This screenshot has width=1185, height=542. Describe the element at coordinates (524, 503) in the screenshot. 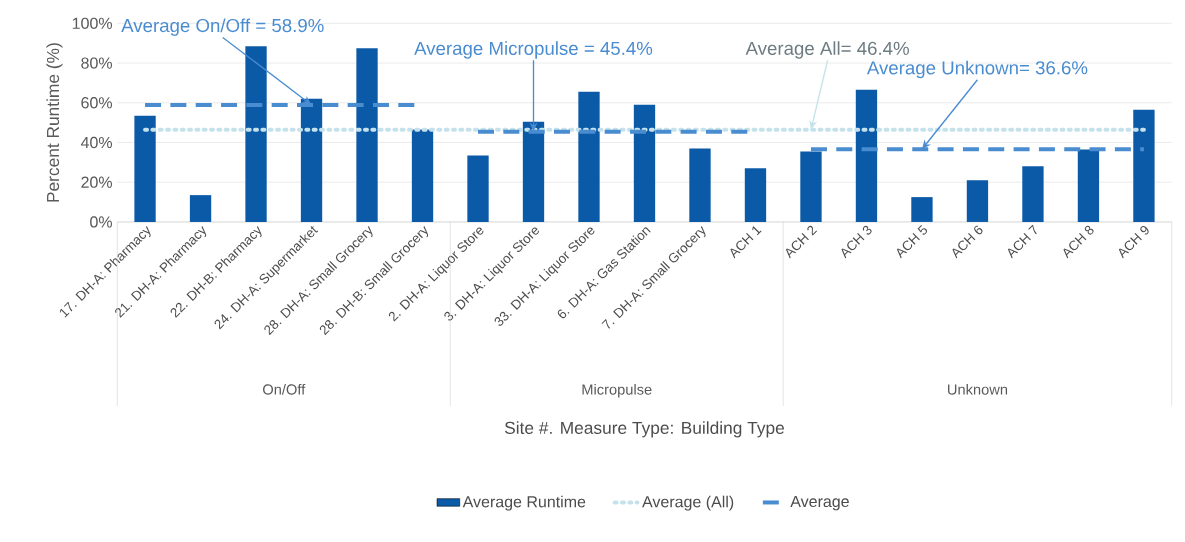

I see `legend-label: Average Runtime` at that location.